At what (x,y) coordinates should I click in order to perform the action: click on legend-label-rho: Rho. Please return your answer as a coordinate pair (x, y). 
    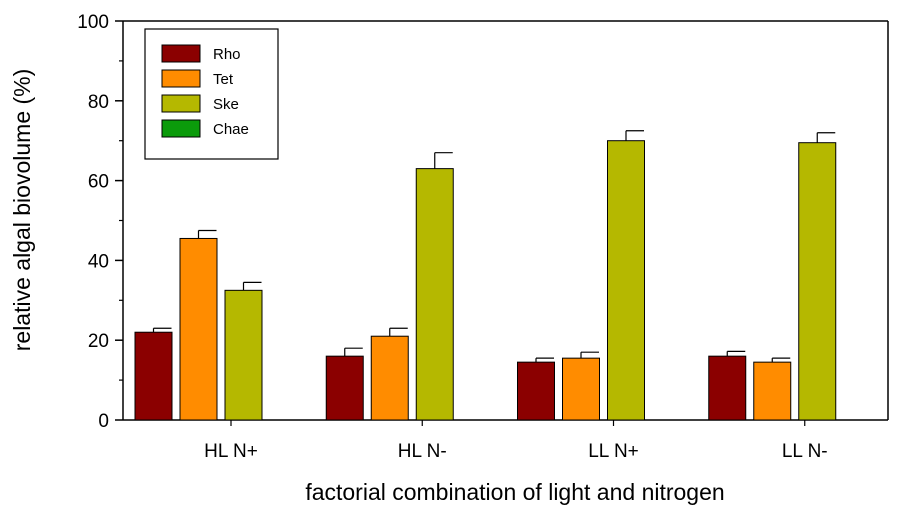
    Looking at the image, I should click on (227, 54).